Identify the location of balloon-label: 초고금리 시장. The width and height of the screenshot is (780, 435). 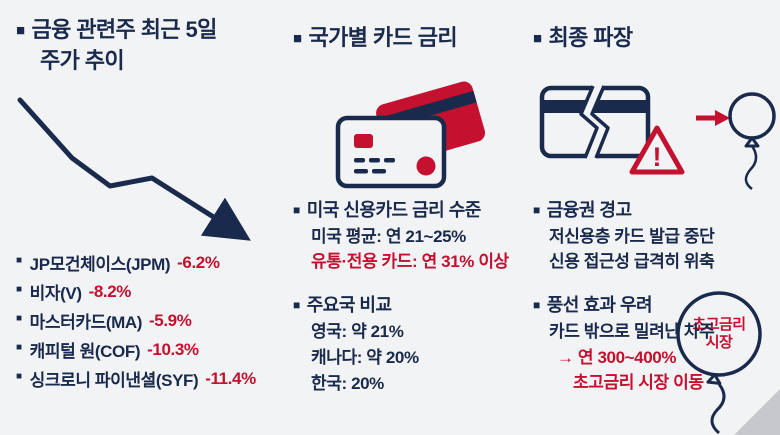
(719, 334).